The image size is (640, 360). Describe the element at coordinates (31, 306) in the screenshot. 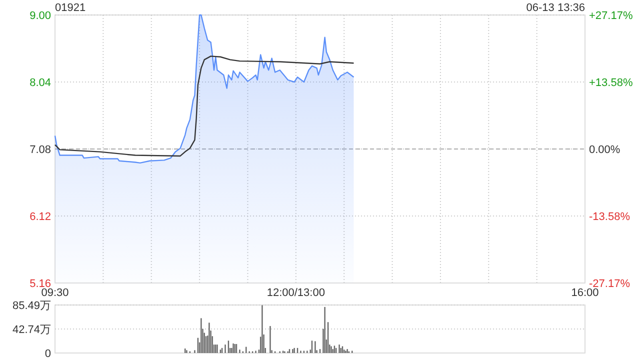

I see `y-tick-label: 85.49万` at that location.